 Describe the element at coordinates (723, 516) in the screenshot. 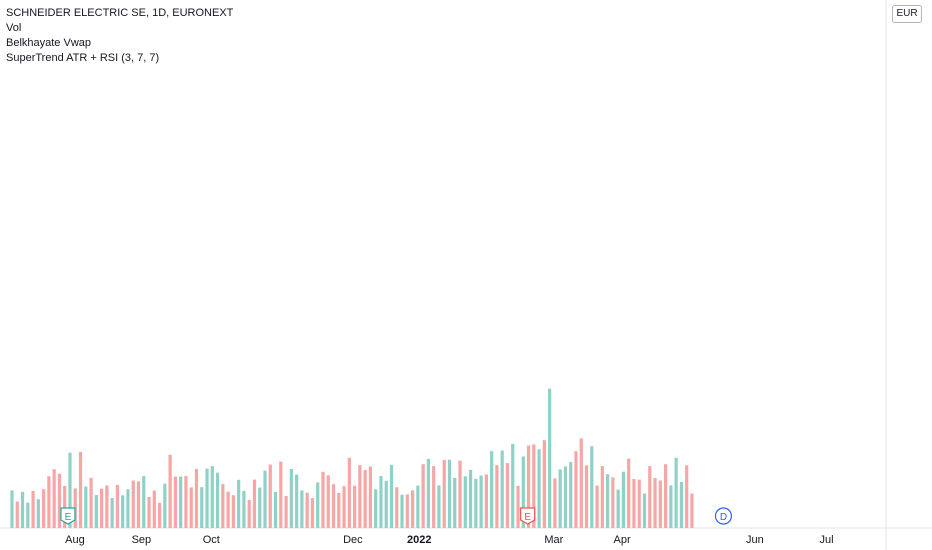

I see `event-marker: D` at that location.